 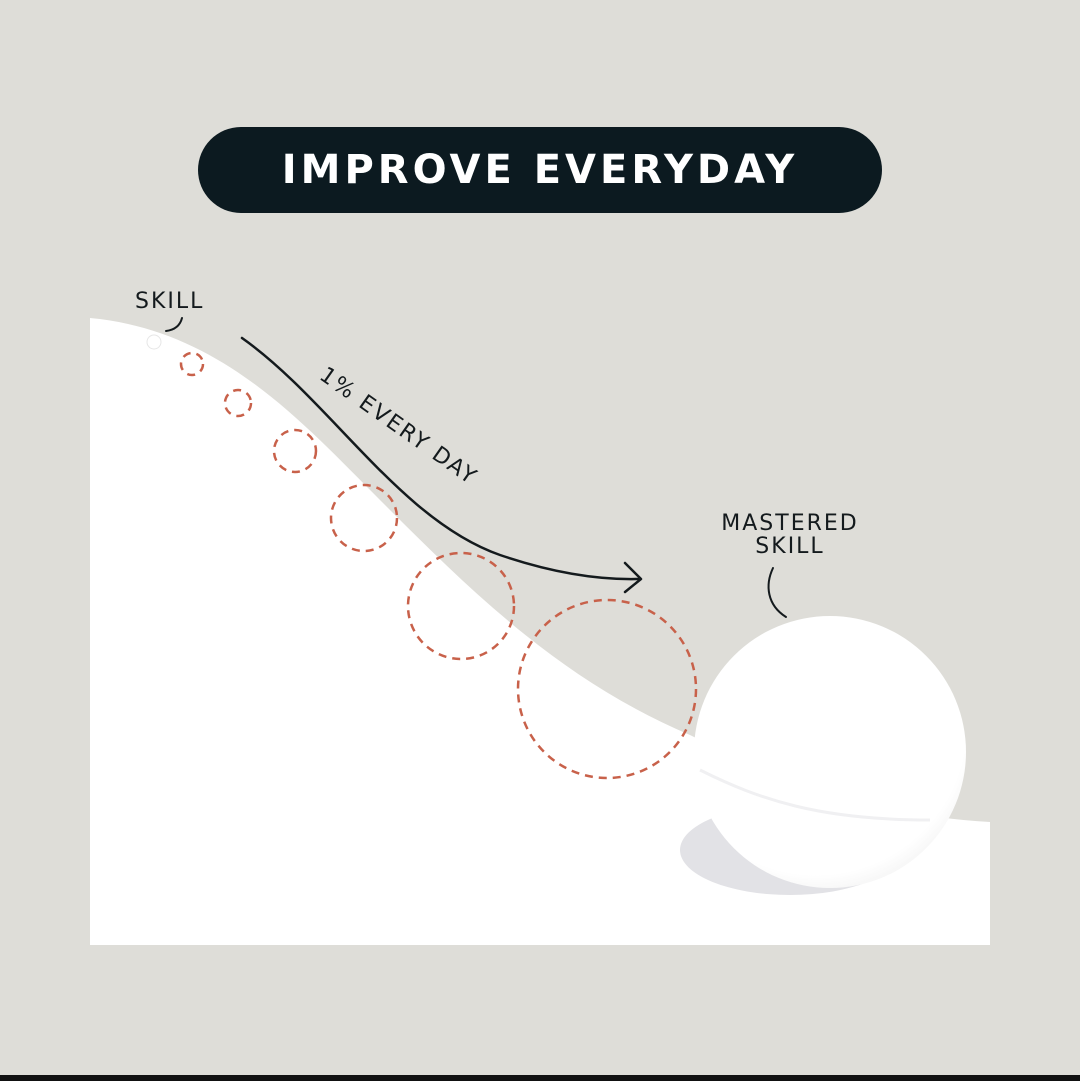 What do you see at coordinates (789, 546) in the screenshot?
I see `mastered-label-line2: SKILL` at bounding box center [789, 546].